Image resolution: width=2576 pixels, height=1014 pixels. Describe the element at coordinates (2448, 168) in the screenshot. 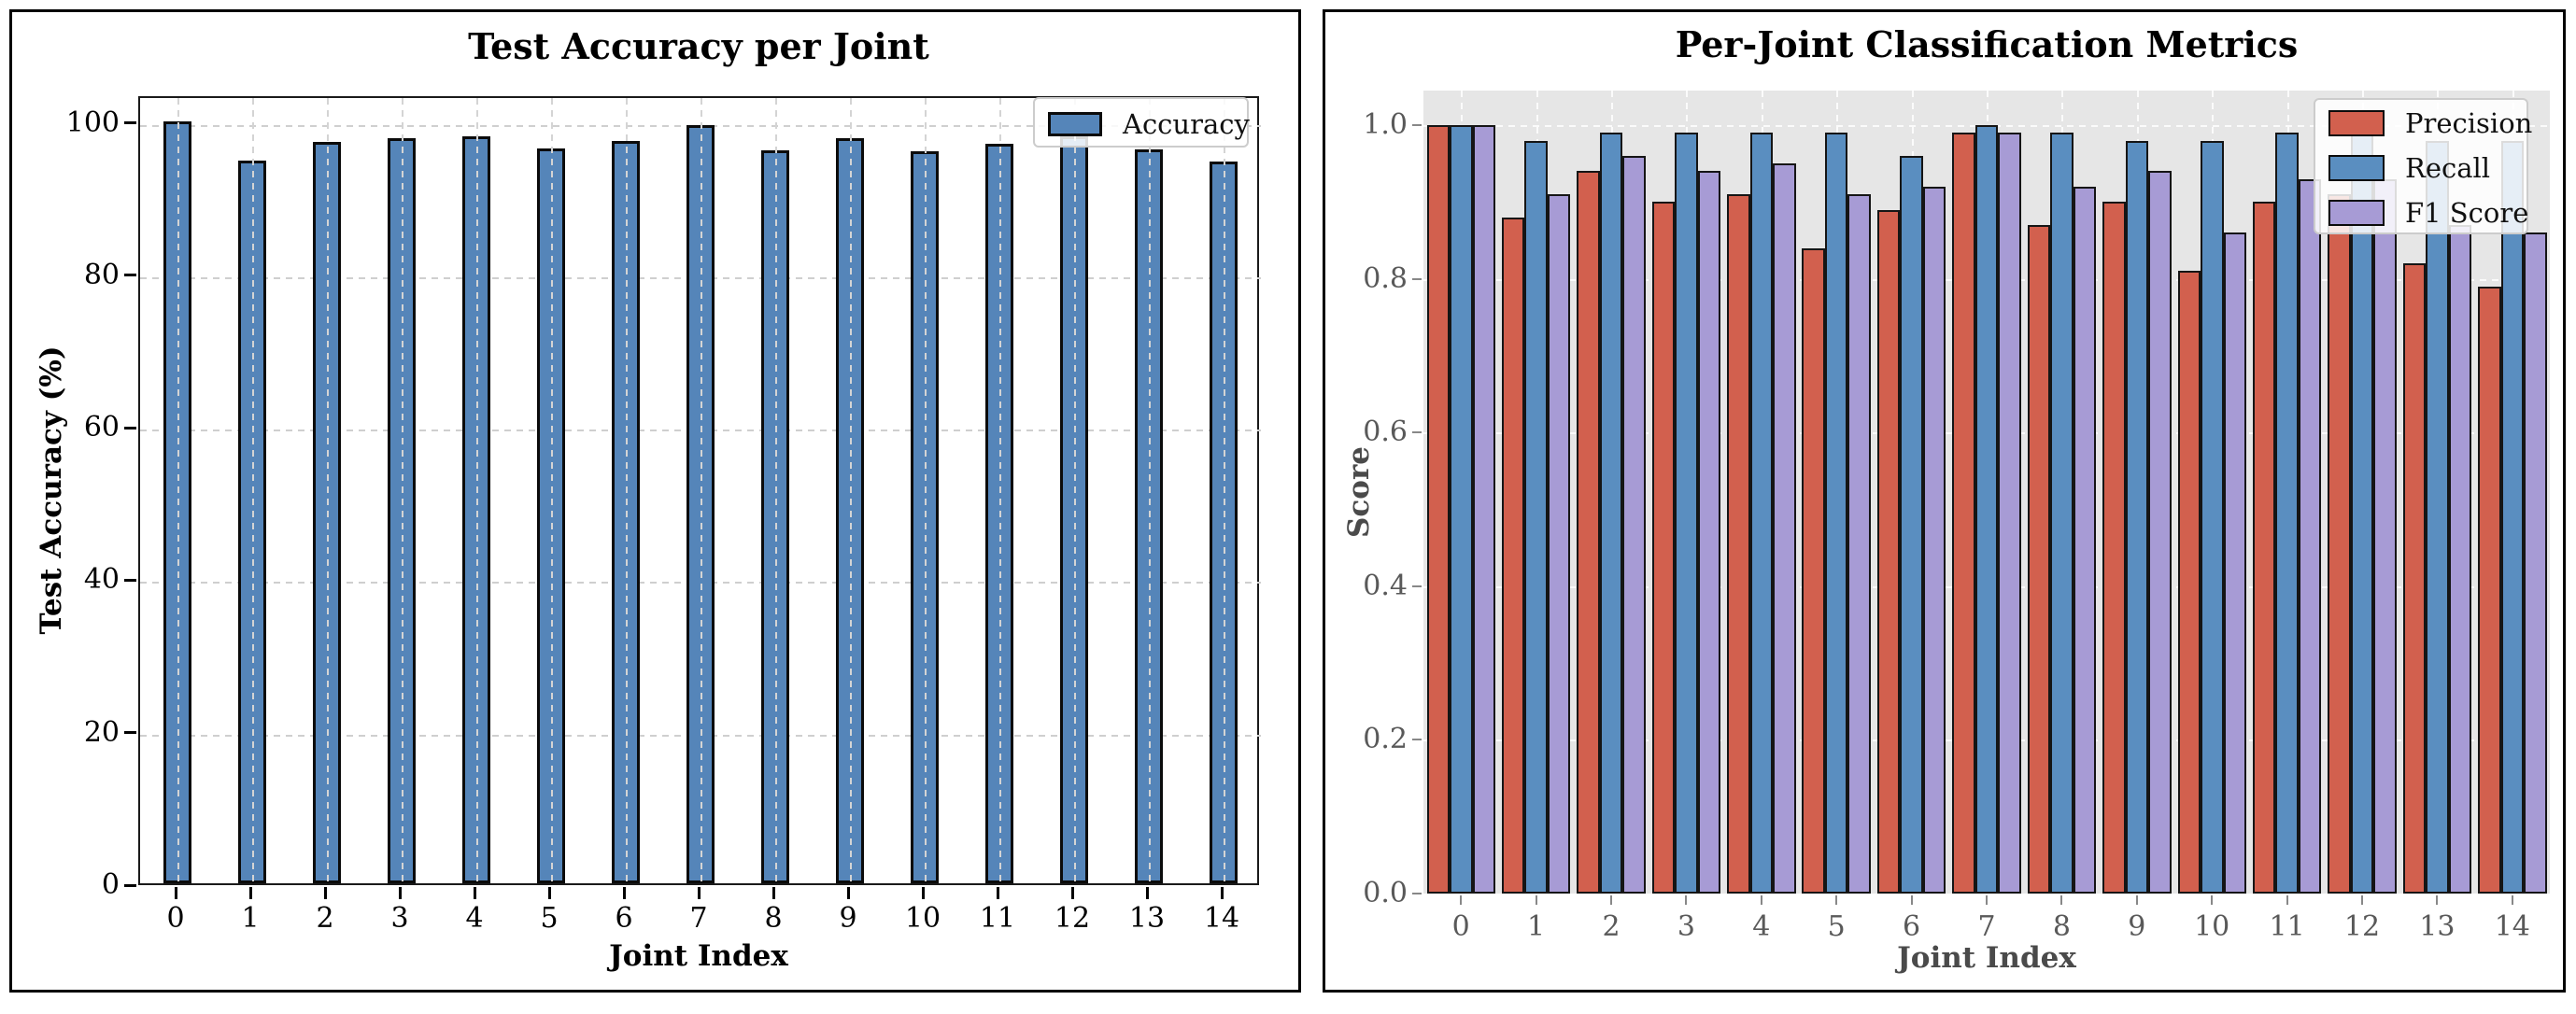

I see `legend-label: Recall` at that location.